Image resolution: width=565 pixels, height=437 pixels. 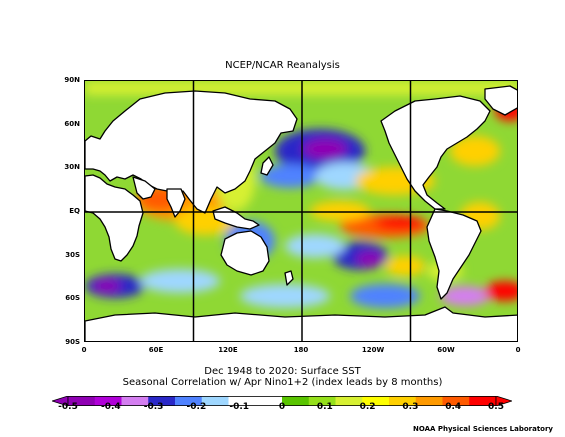 I want to click on lon-tick-60w: 60W, so click(x=446, y=350).